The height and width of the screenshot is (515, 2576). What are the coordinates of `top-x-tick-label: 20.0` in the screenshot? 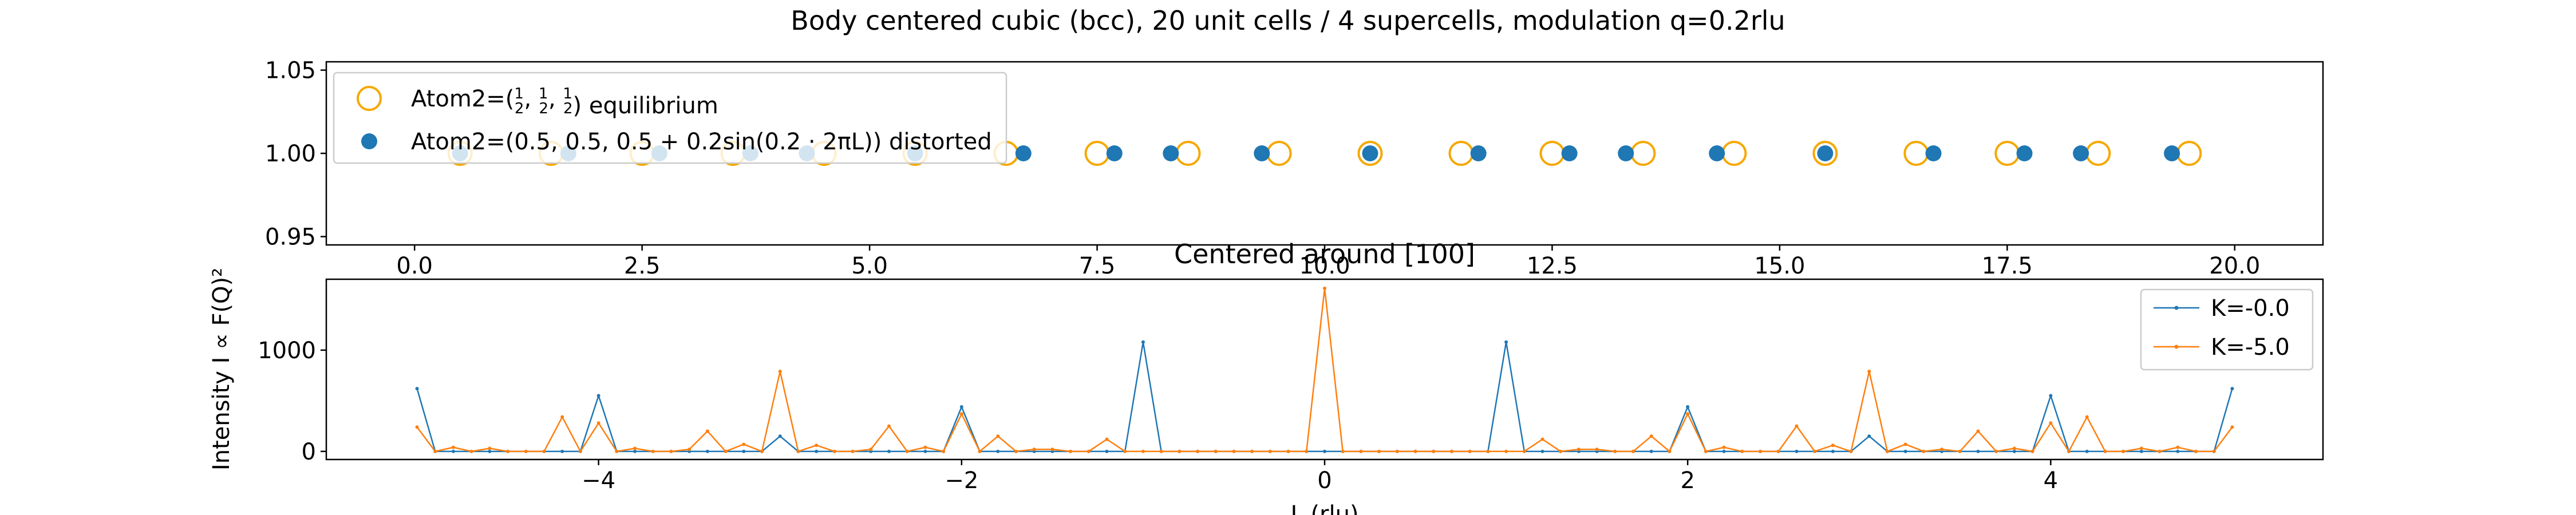 It's located at (2234, 266).